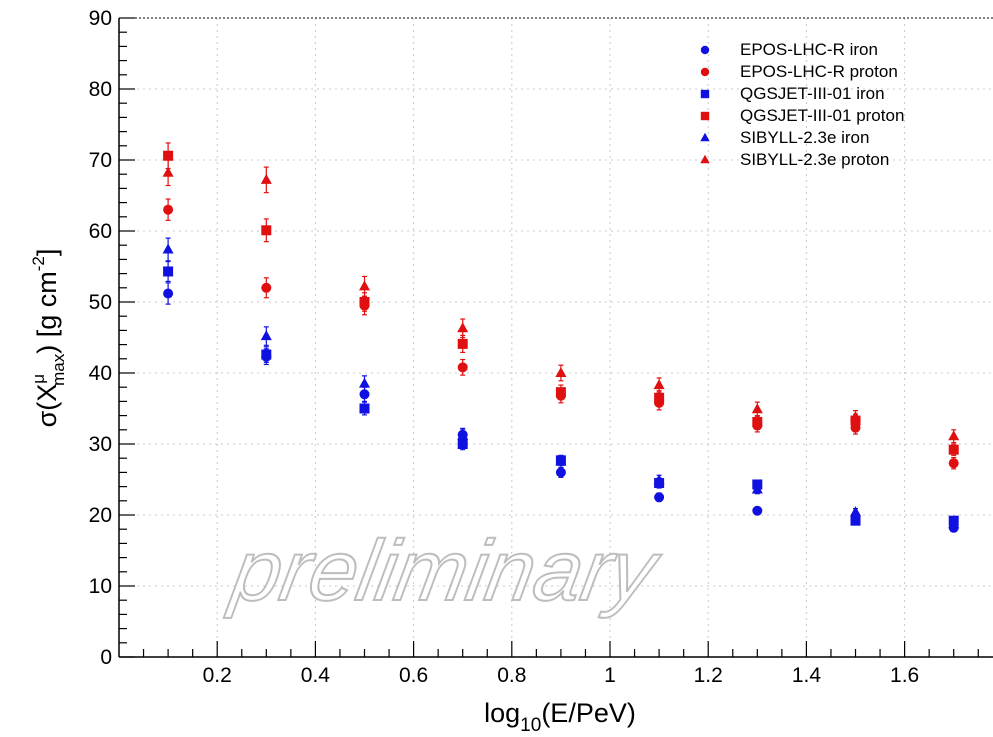  I want to click on x-tick-label: 0.6, so click(413, 675).